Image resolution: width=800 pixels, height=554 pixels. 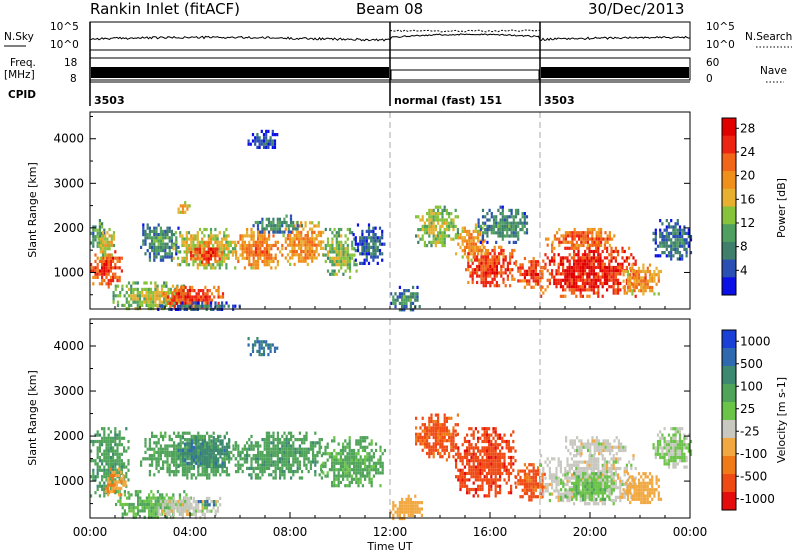 I want to click on power-patch, so click(x=580, y=237).